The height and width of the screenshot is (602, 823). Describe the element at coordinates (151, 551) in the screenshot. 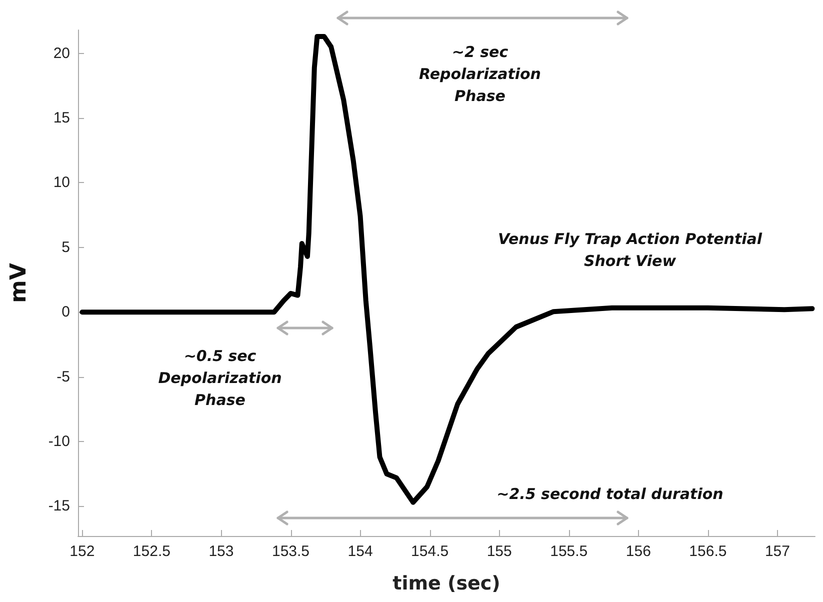

I see `x-tick-label: 152.5` at that location.